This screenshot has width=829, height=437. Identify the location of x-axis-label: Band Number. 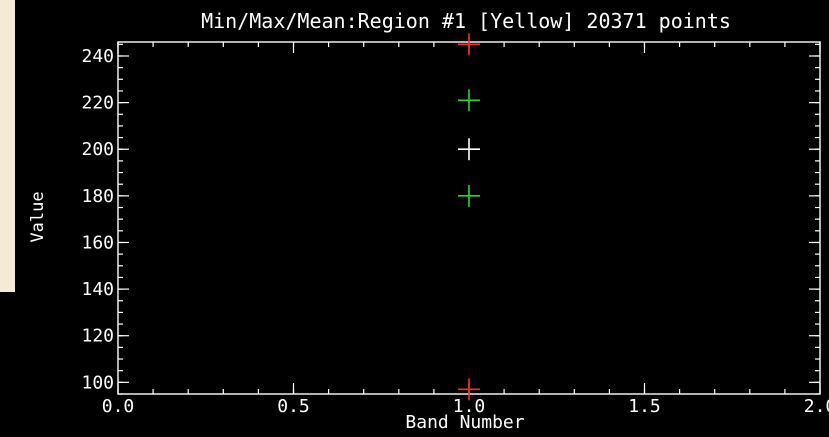
(464, 422).